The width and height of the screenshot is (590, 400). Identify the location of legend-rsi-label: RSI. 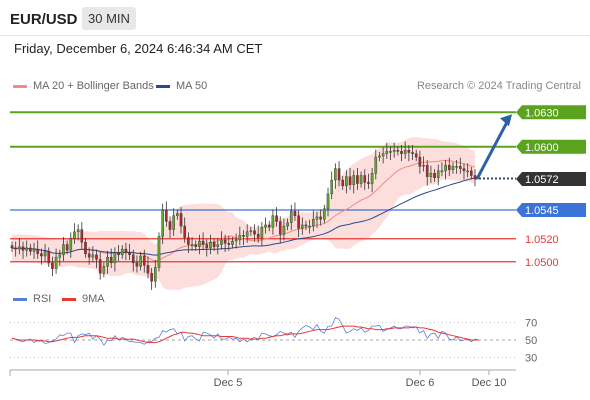
(42, 299).